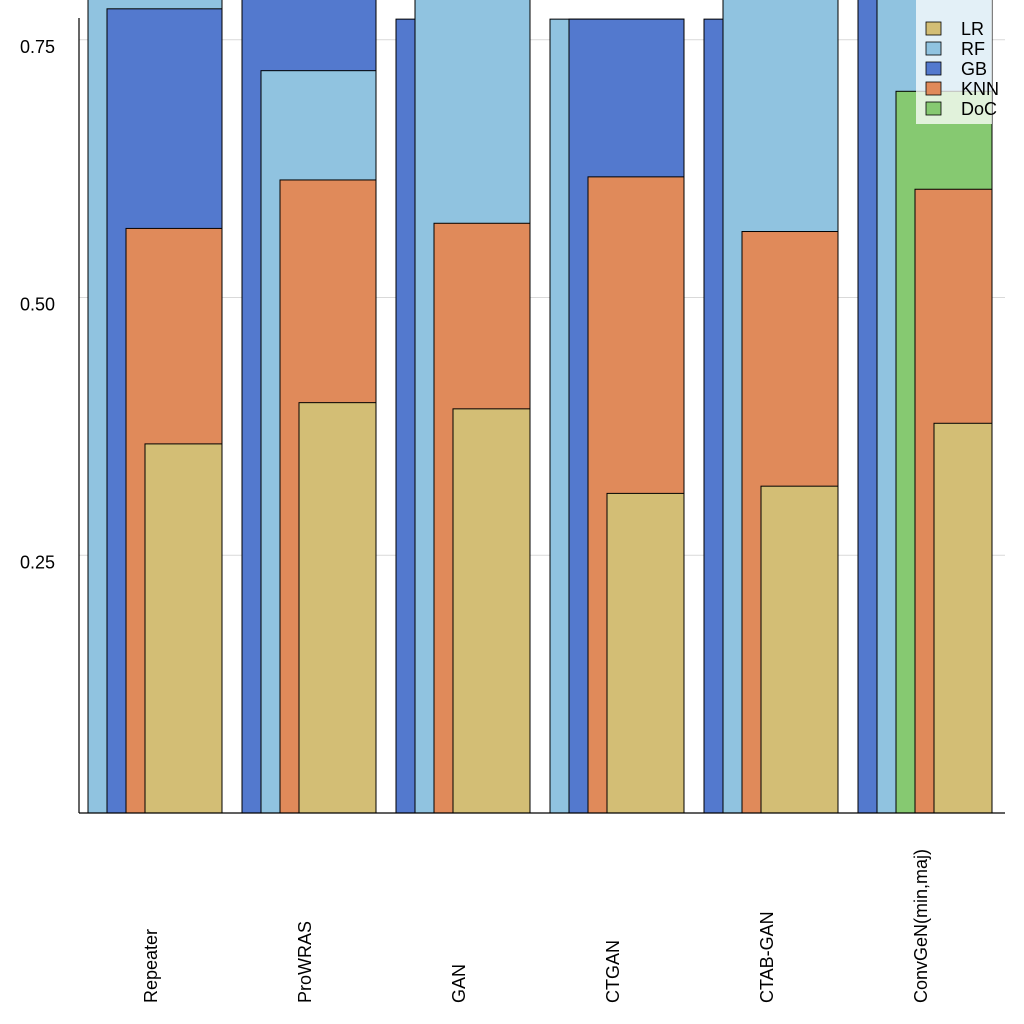  Describe the element at coordinates (972, 29) in the screenshot. I see `legend-label-lr: LR` at that location.